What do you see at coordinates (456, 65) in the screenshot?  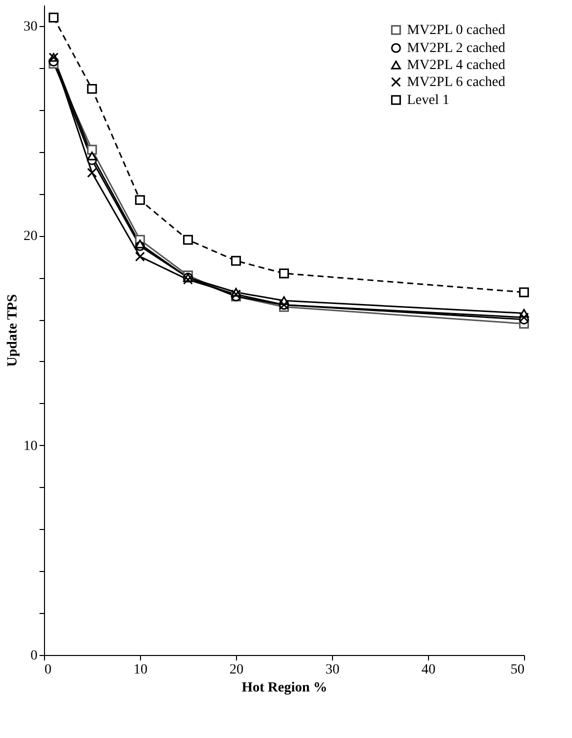 I see `legend-label: MV2PL 4 cached` at bounding box center [456, 65].